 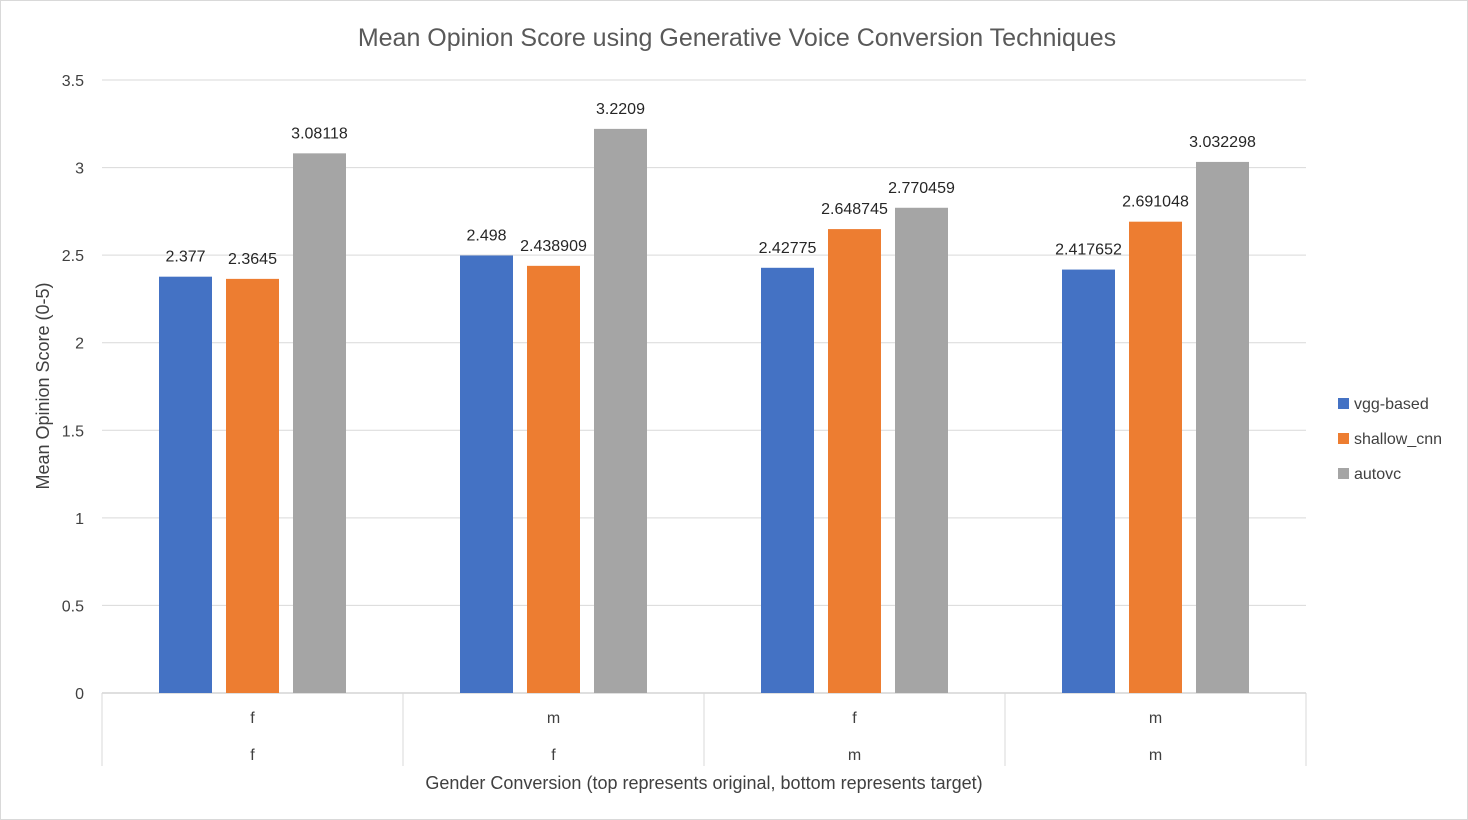 I want to click on data-label-shallow_cnn: 2.438909, so click(x=553, y=246).